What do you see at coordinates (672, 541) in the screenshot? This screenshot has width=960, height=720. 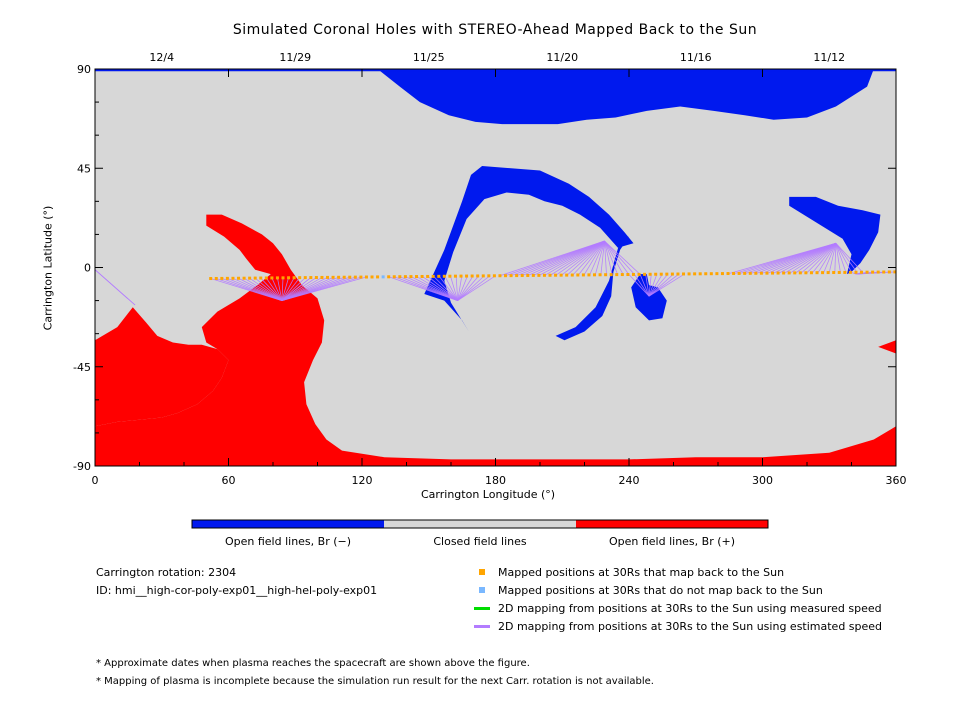 I see `colorbar-label-2: Open field lines, Br (+)` at bounding box center [672, 541].